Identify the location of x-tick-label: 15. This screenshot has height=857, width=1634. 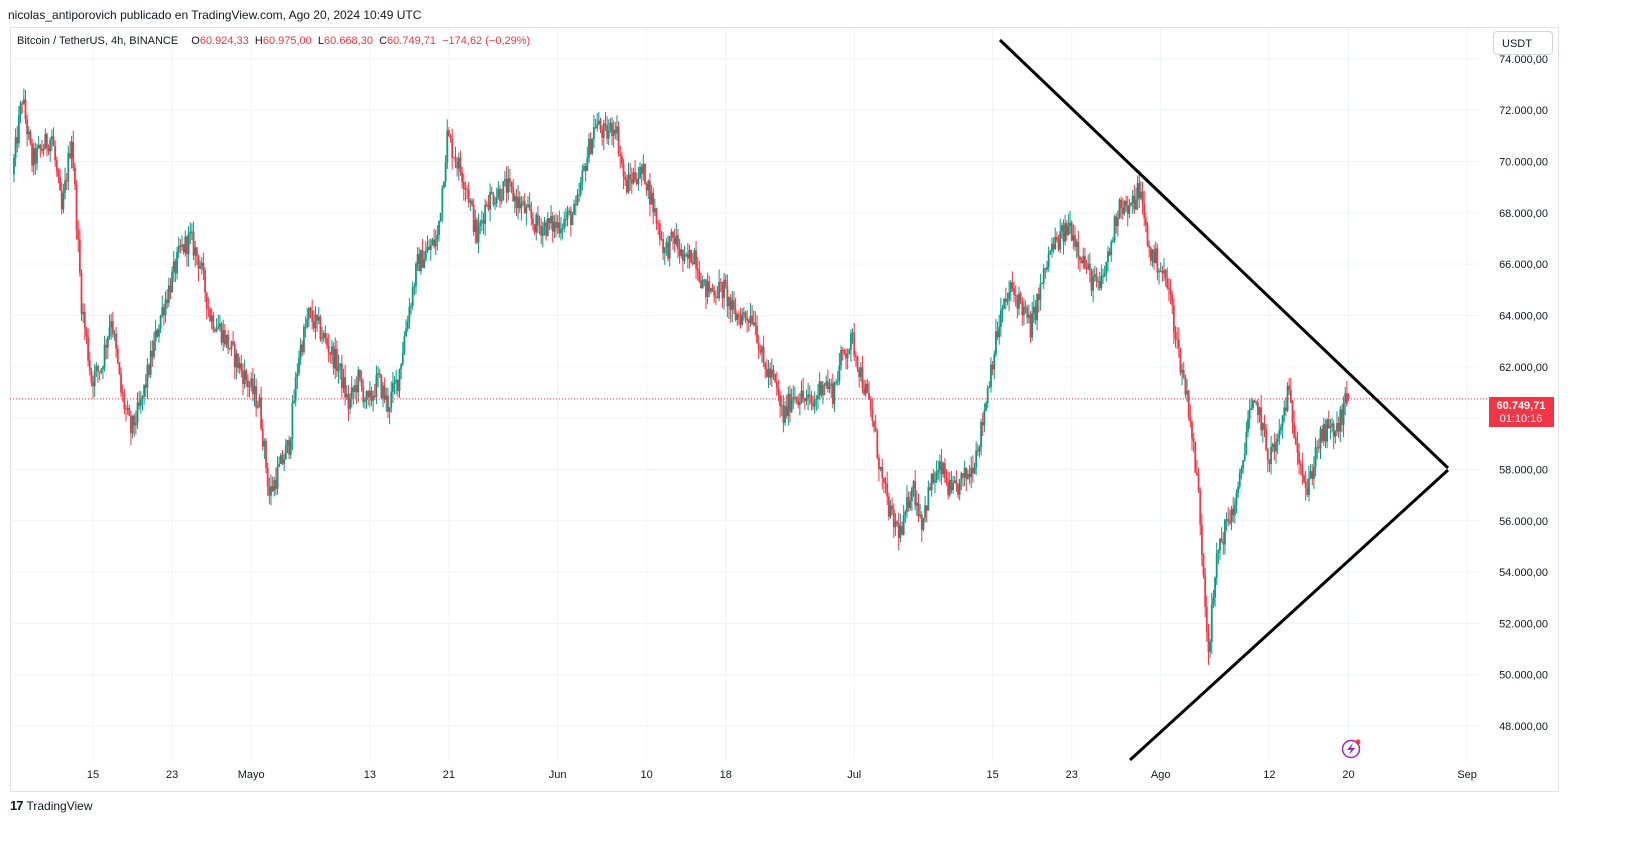
(993, 775).